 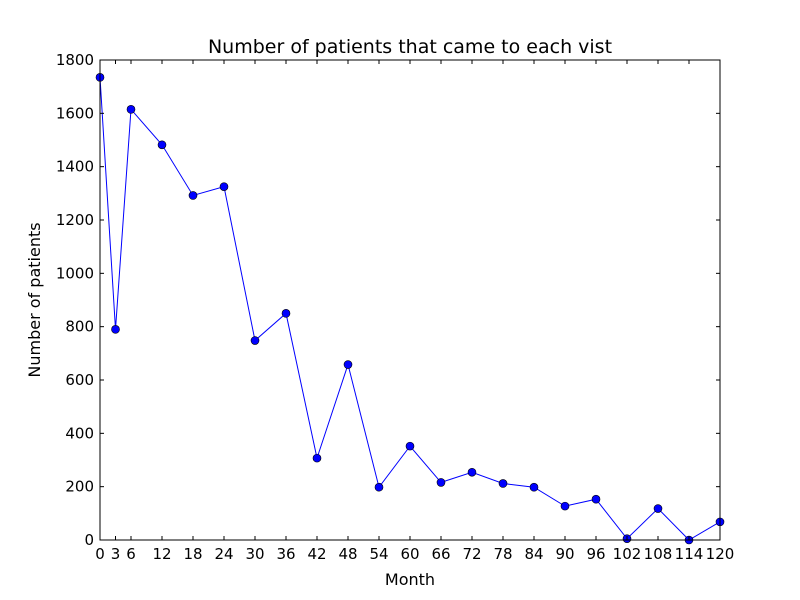 I want to click on x-tick-label: 18, so click(x=192, y=554).